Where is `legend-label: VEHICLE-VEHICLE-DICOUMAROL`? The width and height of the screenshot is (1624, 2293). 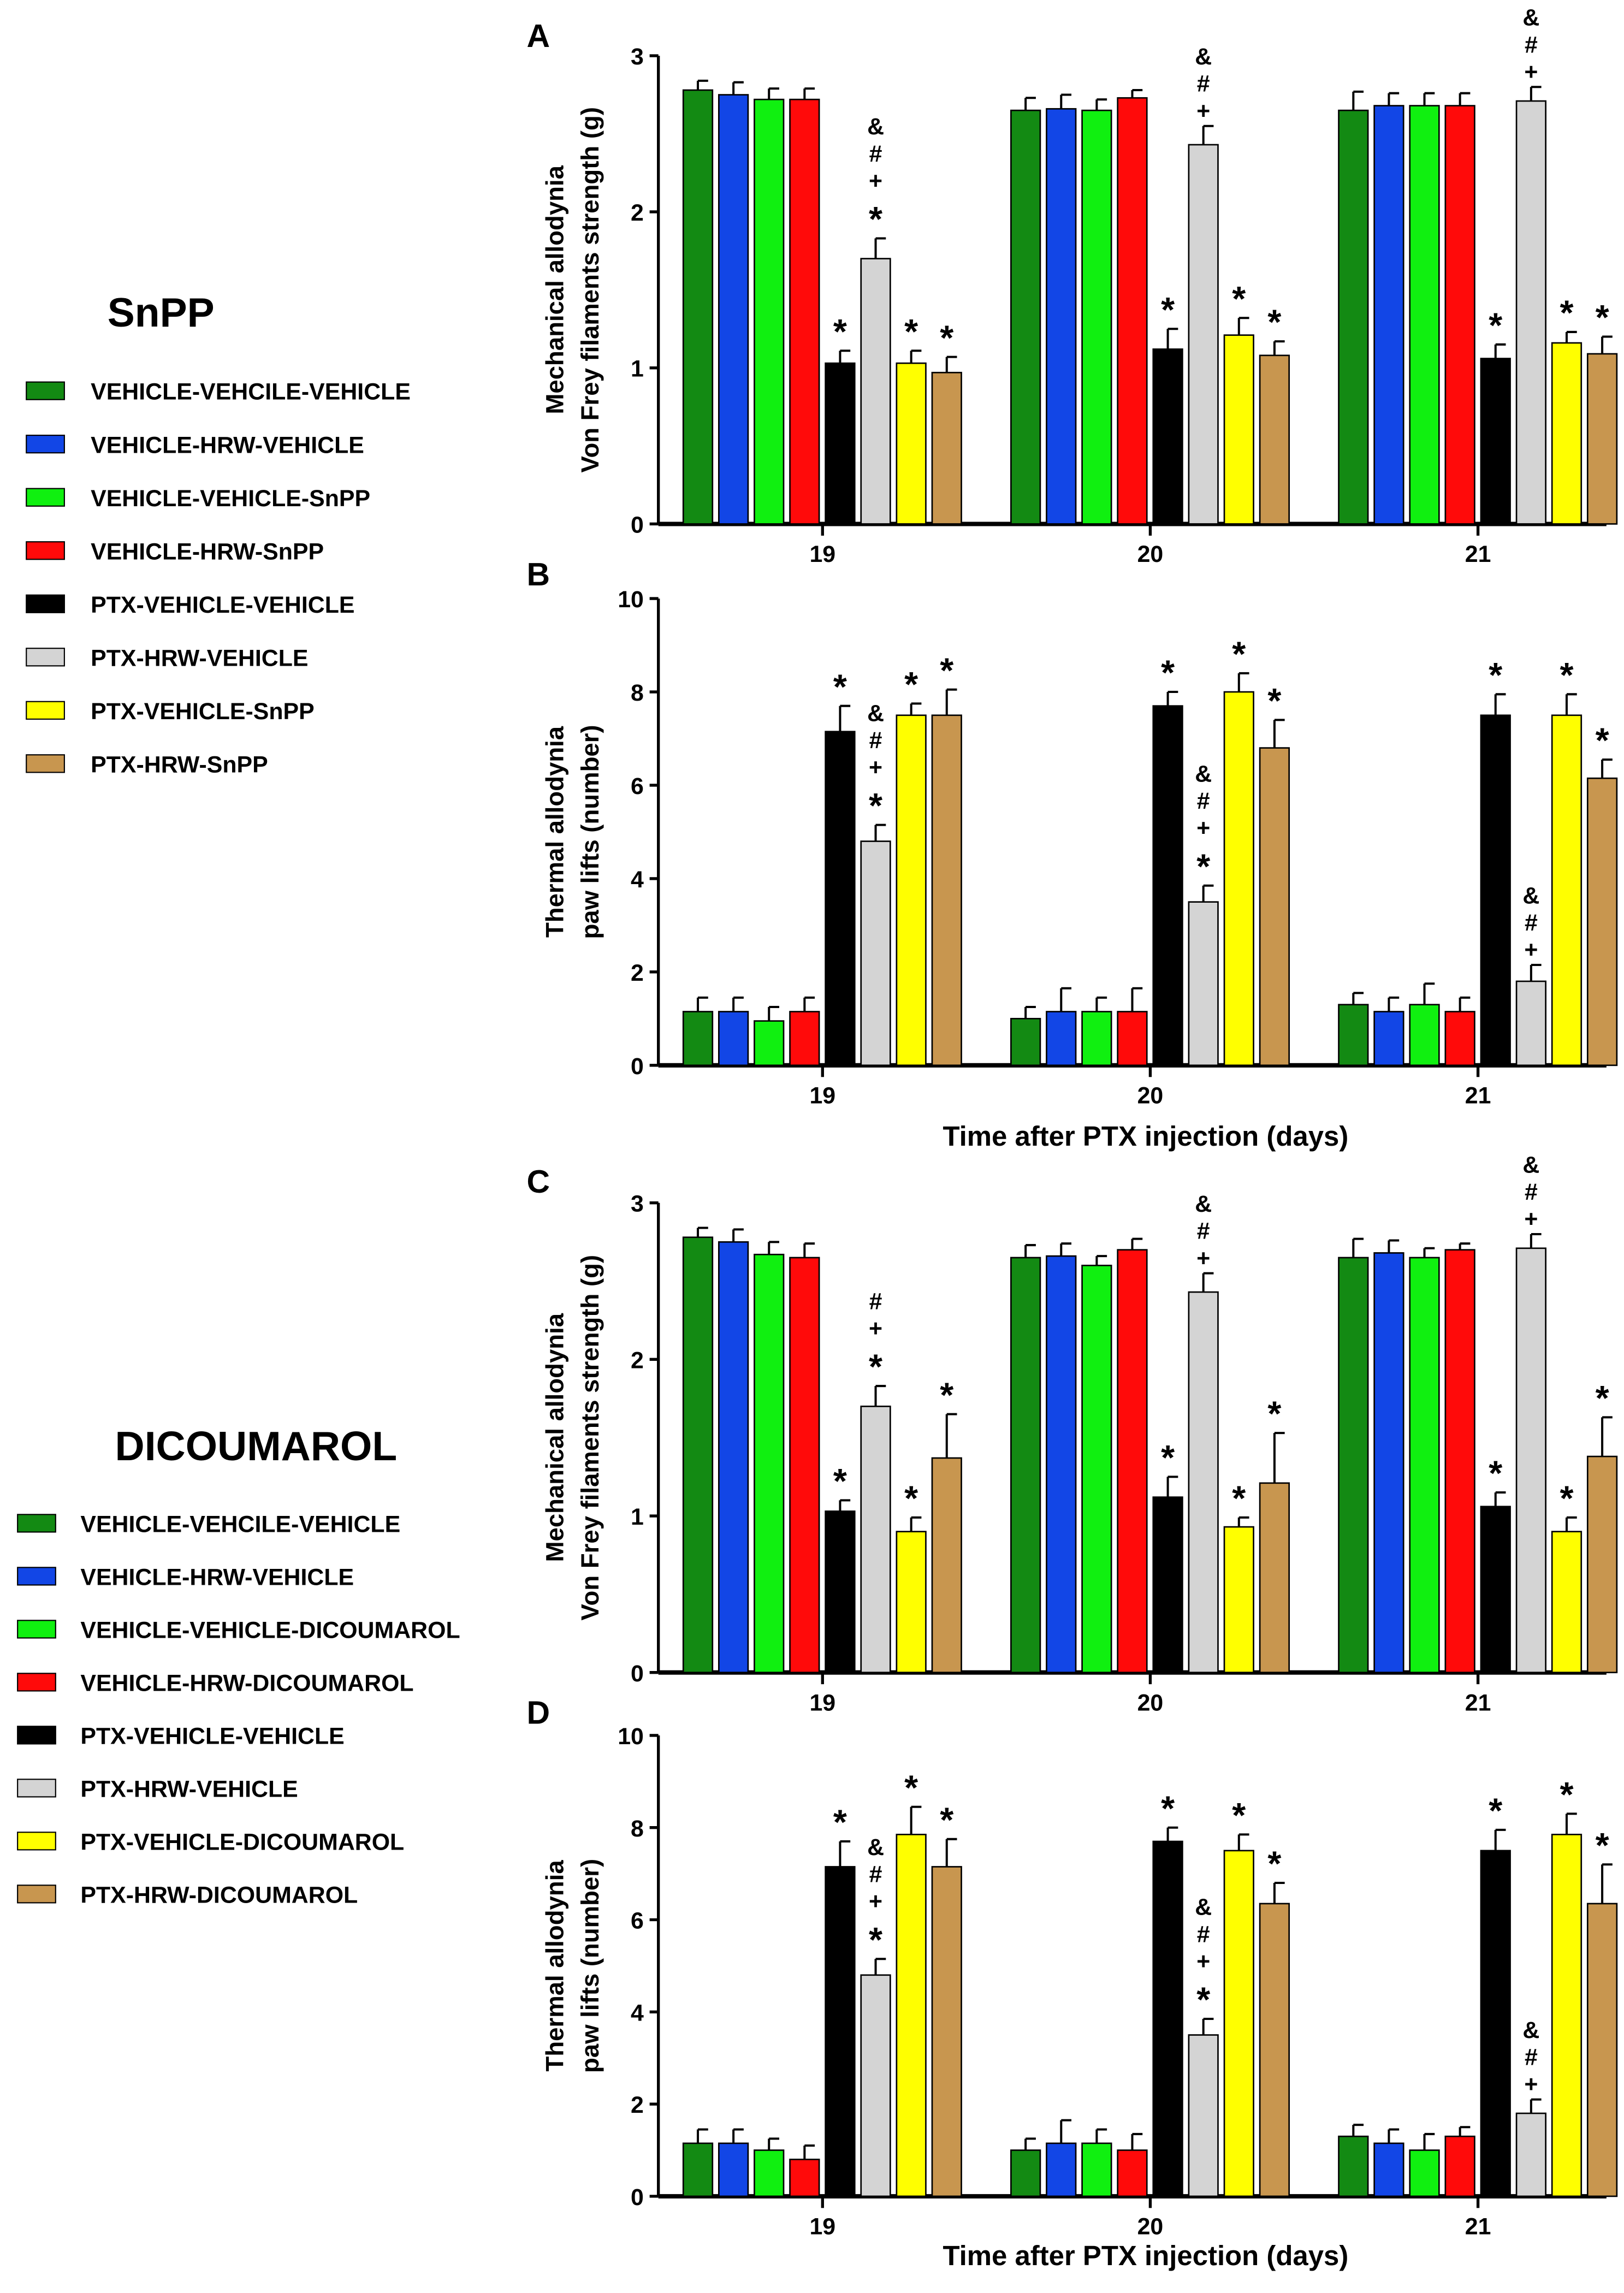
legend-label: VEHICLE-VEHICLE-DICOUMAROL is located at coordinates (270, 1630).